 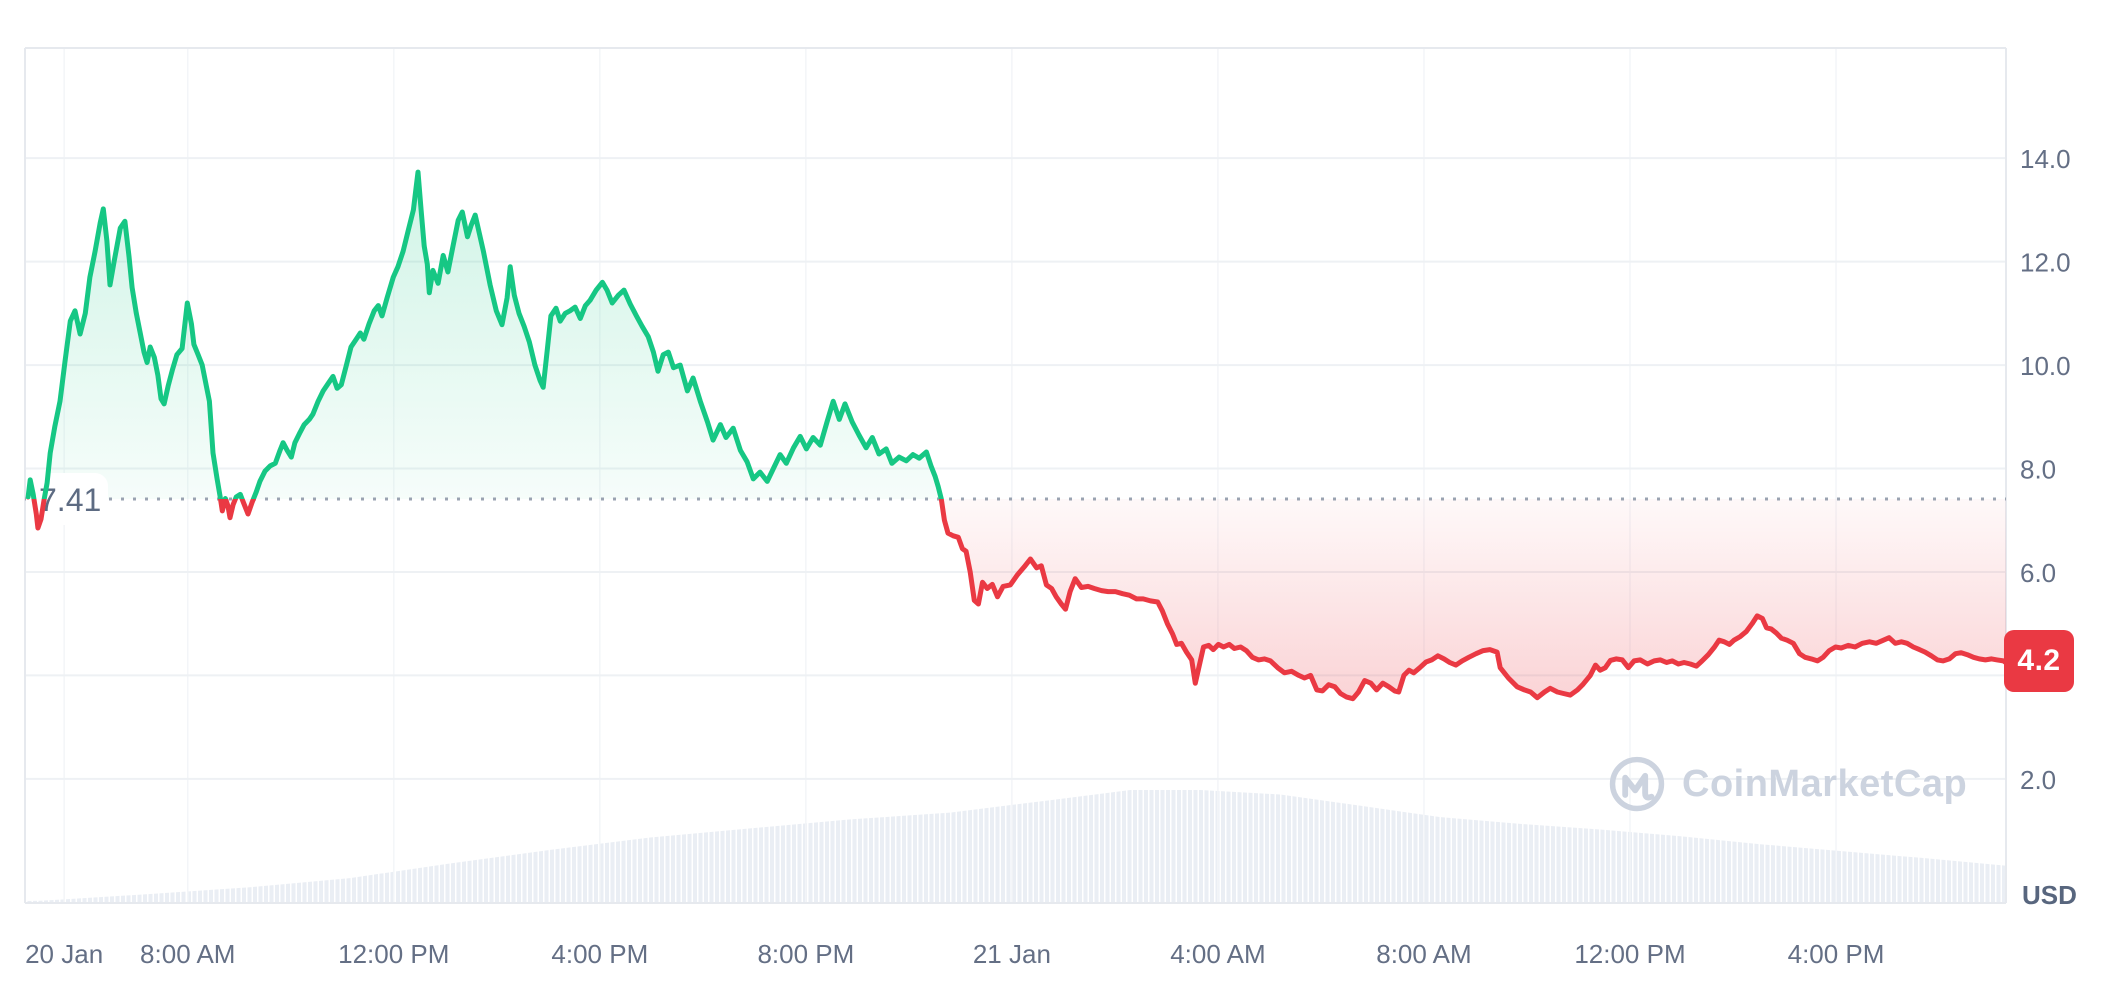 What do you see at coordinates (64, 954) in the screenshot?
I see `x-axis-label: 20 Jan` at bounding box center [64, 954].